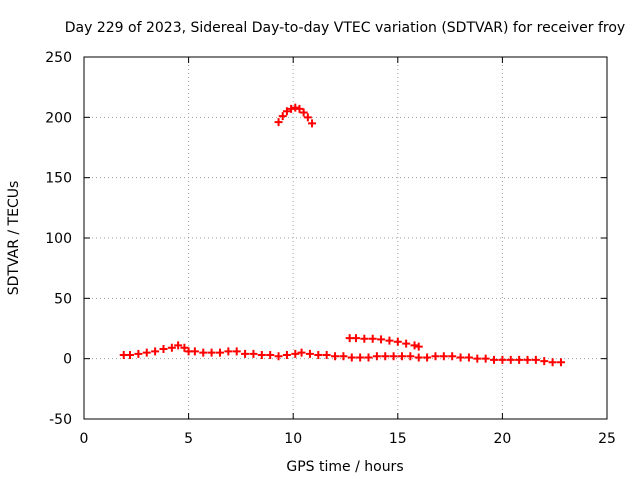  What do you see at coordinates (58, 118) in the screenshot?
I see `y-tick-label: 200` at bounding box center [58, 118].